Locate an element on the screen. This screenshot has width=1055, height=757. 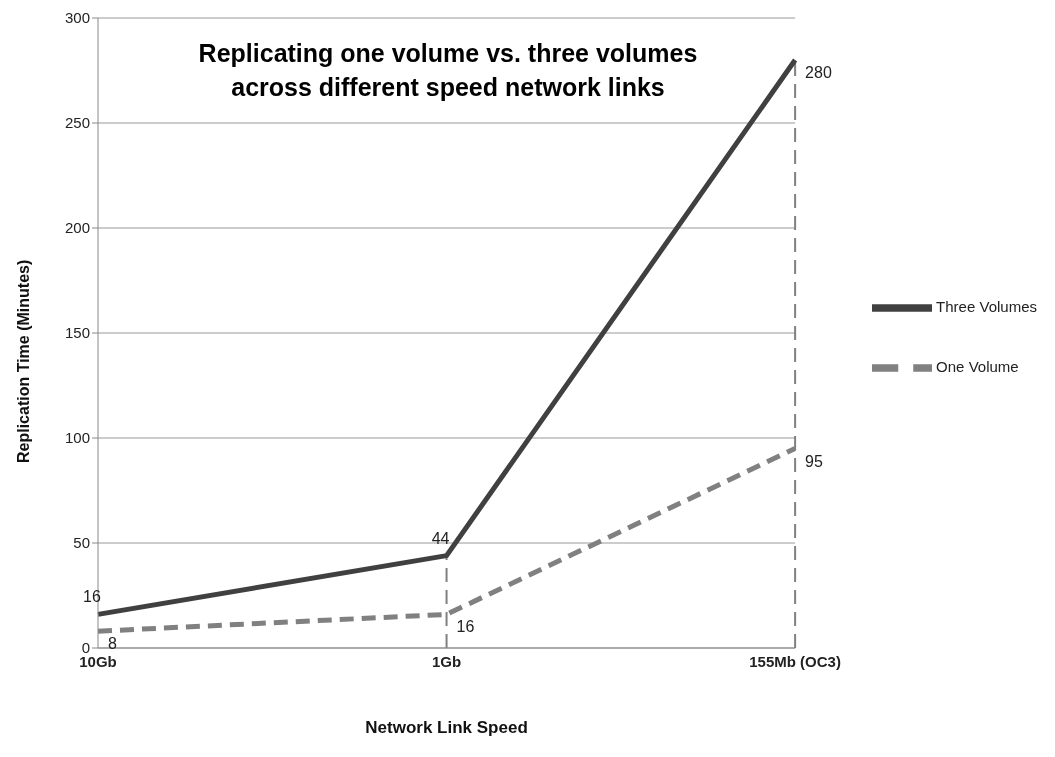
y-tick-label: 100 is located at coordinates (77, 438).